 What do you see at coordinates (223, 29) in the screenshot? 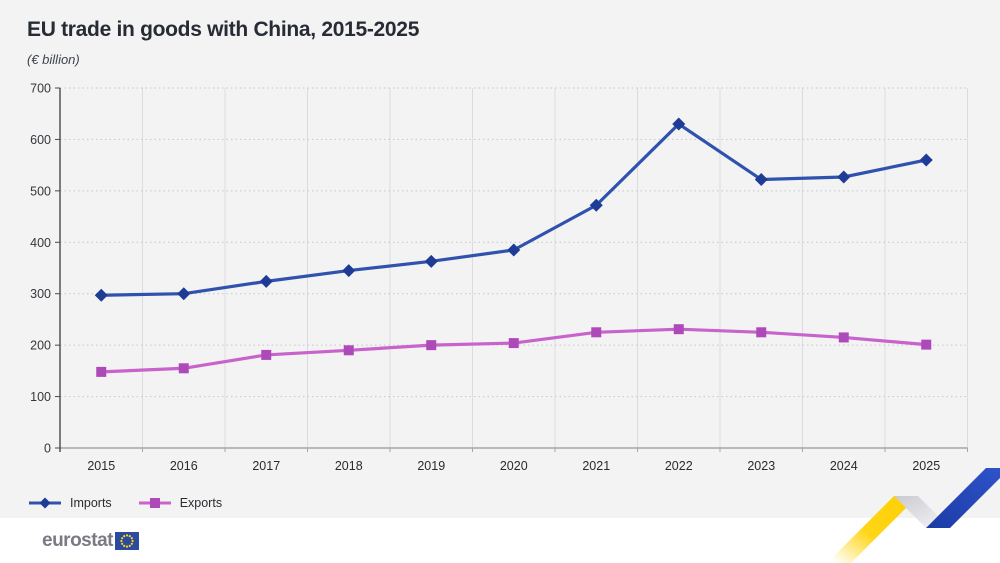
I see `page-title: EU trade in goods with China, 2015-2025` at bounding box center [223, 29].